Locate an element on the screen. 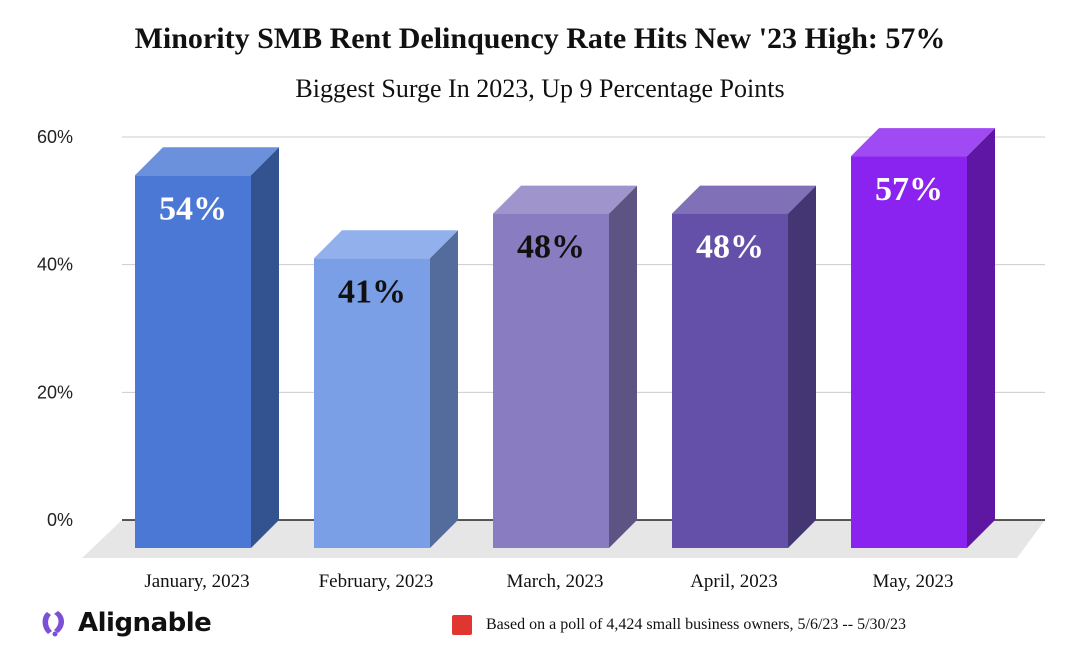  x-tick-label: May, 2023 is located at coordinates (912, 581).